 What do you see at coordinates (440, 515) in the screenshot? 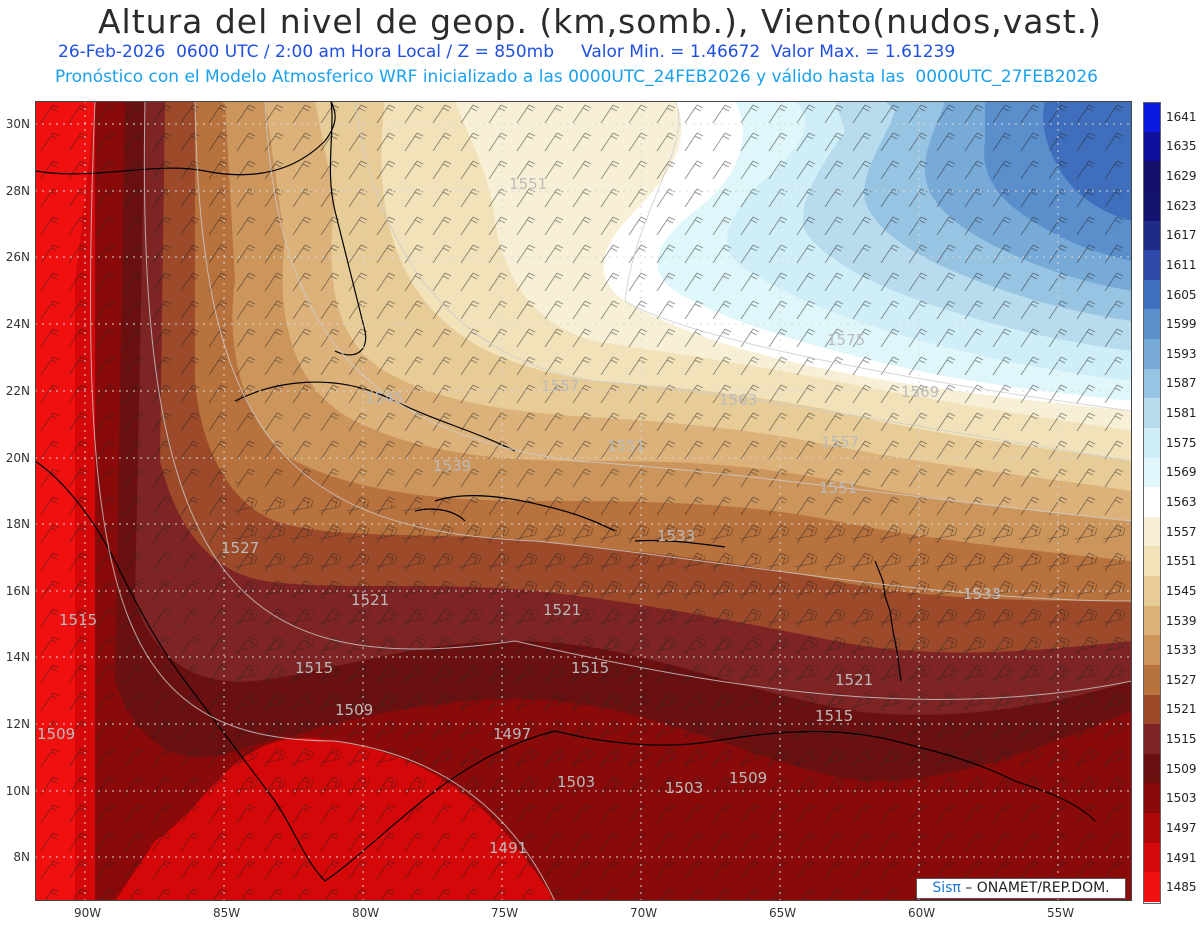
I see `jamaica-coast` at bounding box center [440, 515].